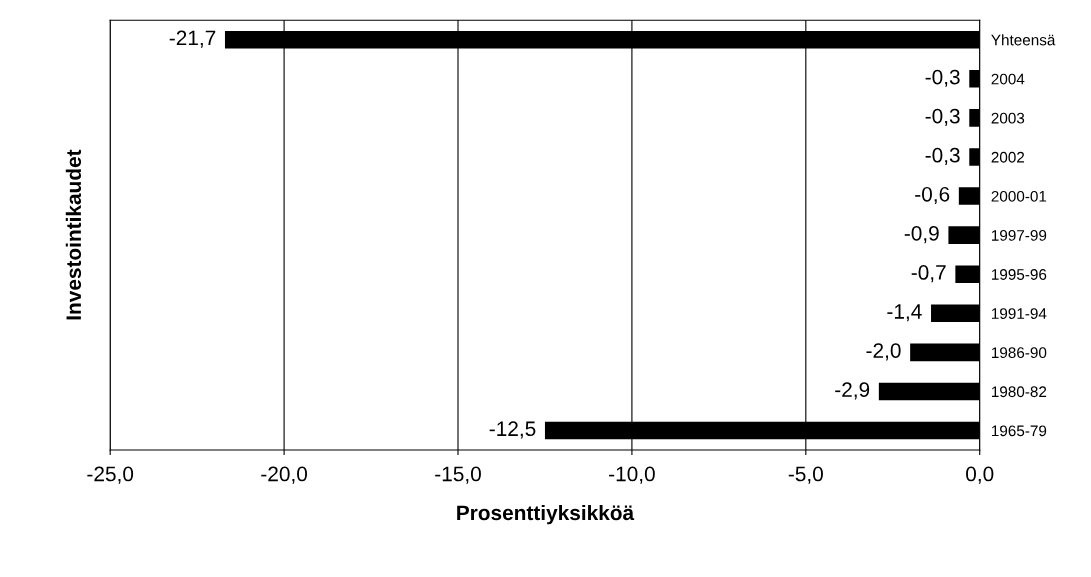  What do you see at coordinates (805, 475) in the screenshot?
I see `x-tick-label: -5,0` at bounding box center [805, 475].